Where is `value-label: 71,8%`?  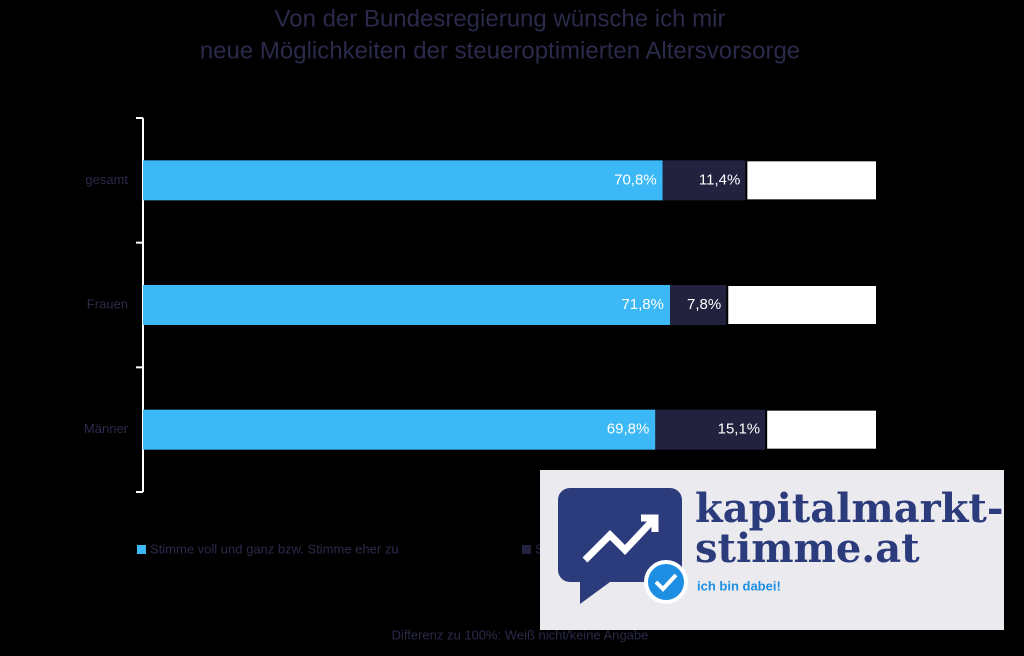 value-label: 71,8% is located at coordinates (642, 304).